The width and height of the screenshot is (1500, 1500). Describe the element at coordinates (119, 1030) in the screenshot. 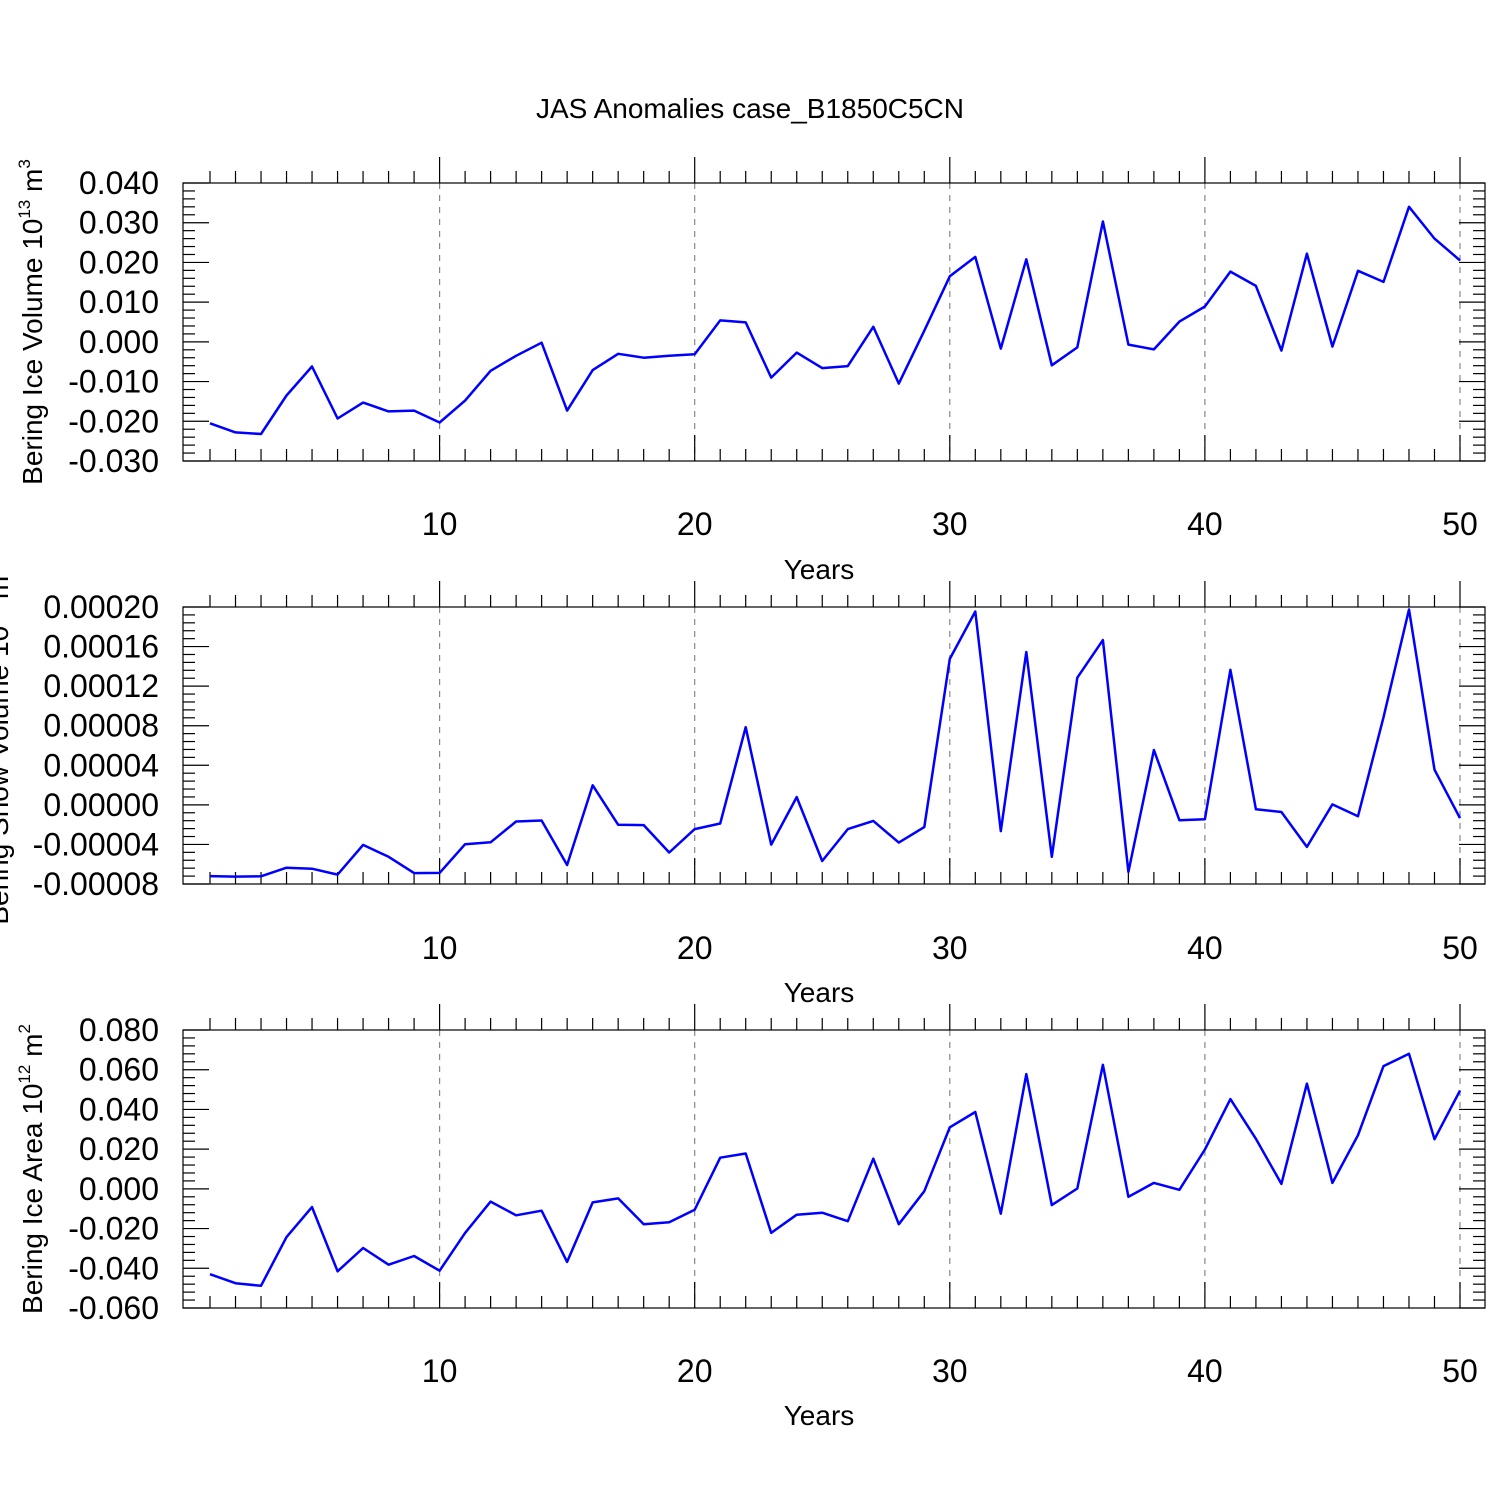

I see `y-tick-label: 0.080` at that location.